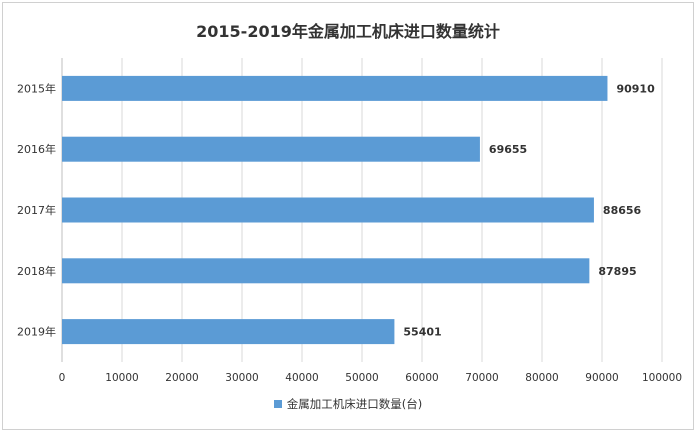  I want to click on x-tick-label: 20000, so click(181, 378).